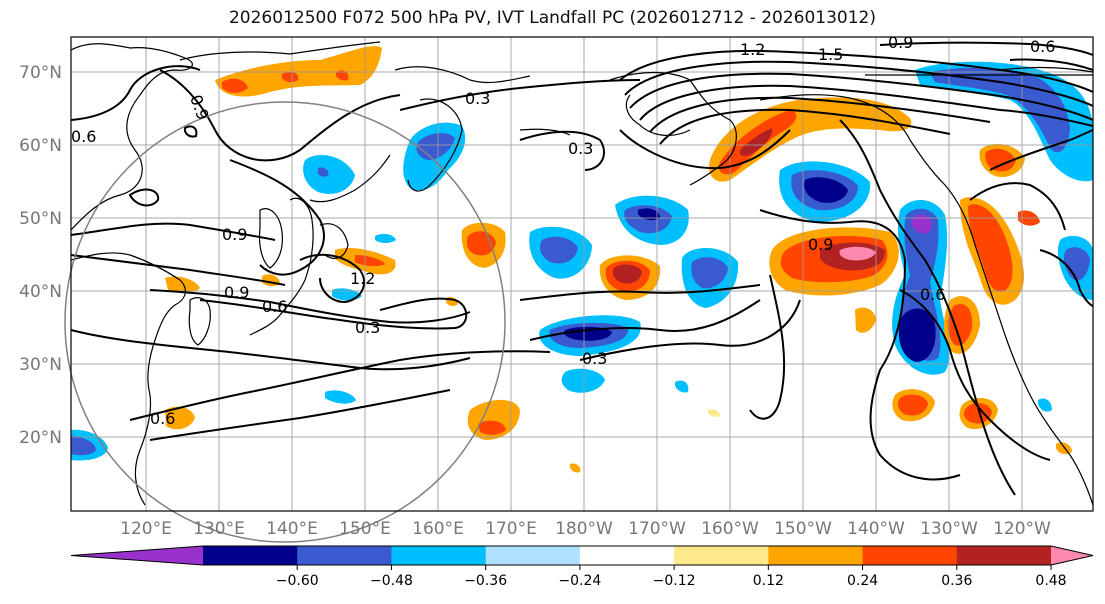 The height and width of the screenshot is (604, 1105). I want to click on lon-label: 120°W, so click(1022, 529).